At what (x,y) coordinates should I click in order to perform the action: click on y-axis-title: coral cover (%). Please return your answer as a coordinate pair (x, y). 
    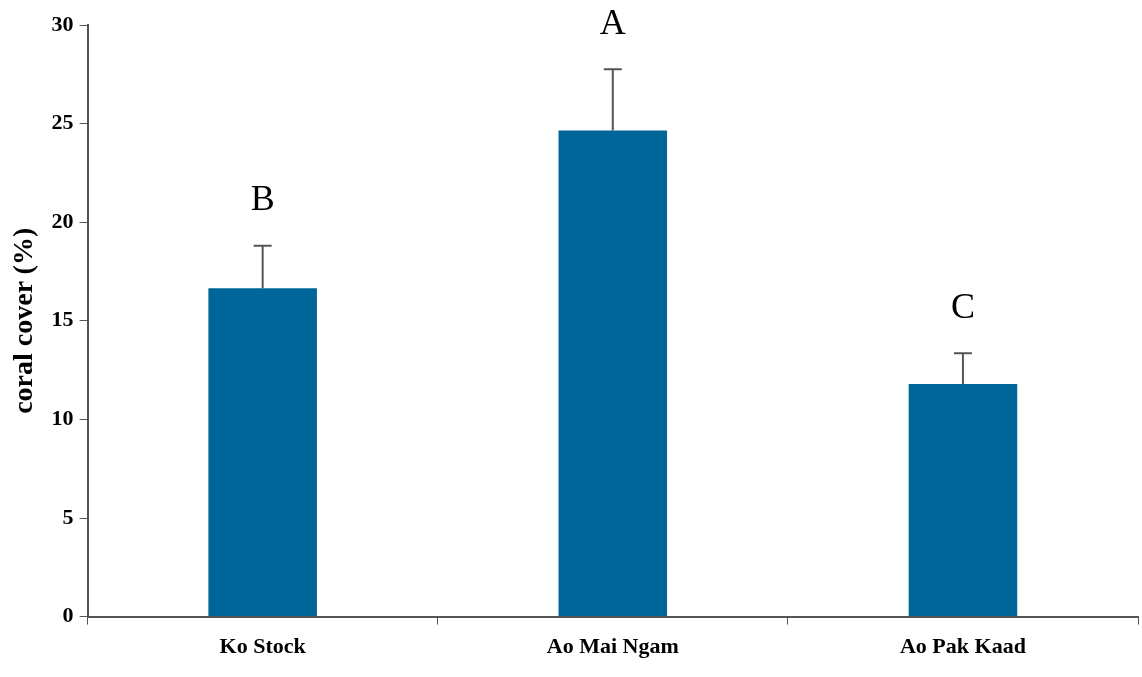
    Looking at the image, I should click on (23, 320).